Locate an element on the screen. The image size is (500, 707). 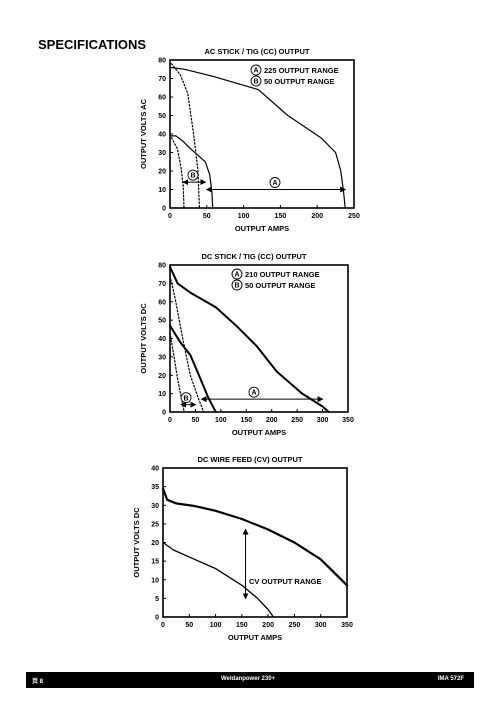
chart-2-x-axis-label: OUTPUT AMPS is located at coordinates (255, 637).